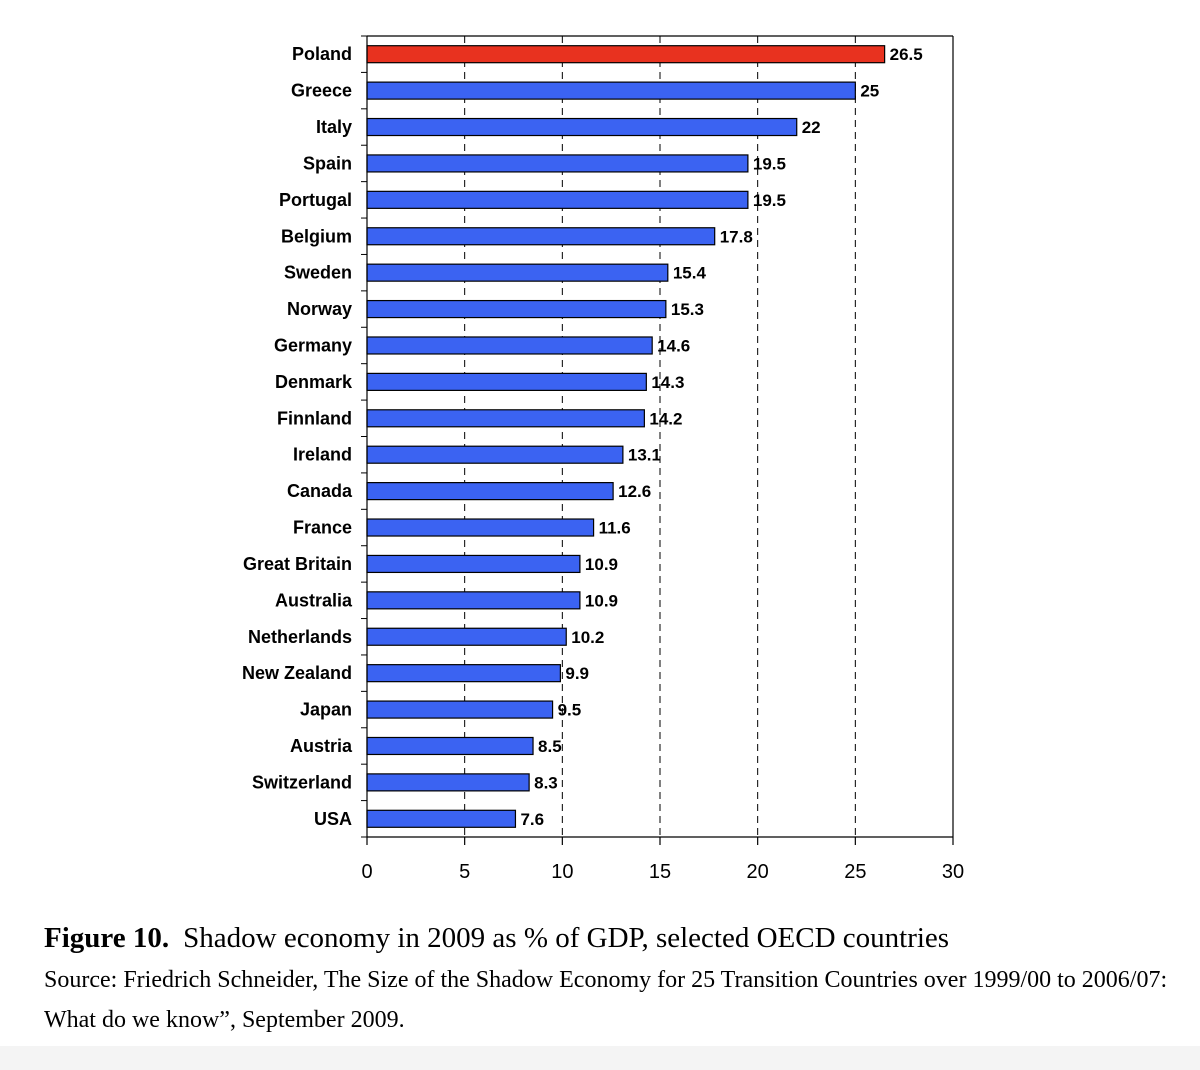 The height and width of the screenshot is (1070, 1200). I want to click on page-bottom-strip, so click(600, 1058).